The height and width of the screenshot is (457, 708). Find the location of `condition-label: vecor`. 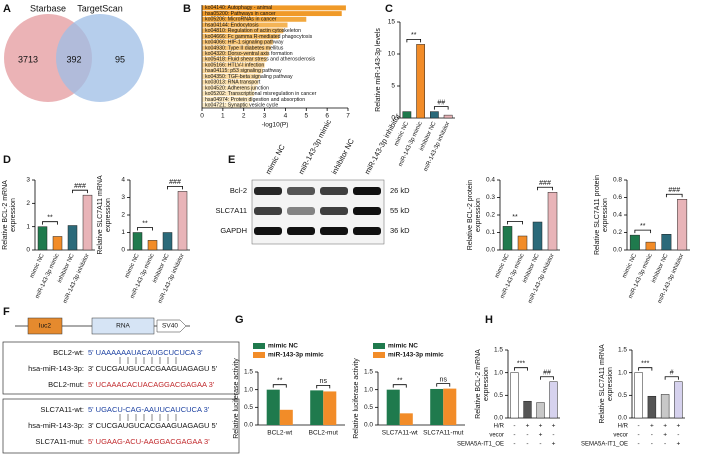

condition-label: vecor is located at coordinates (496, 436).